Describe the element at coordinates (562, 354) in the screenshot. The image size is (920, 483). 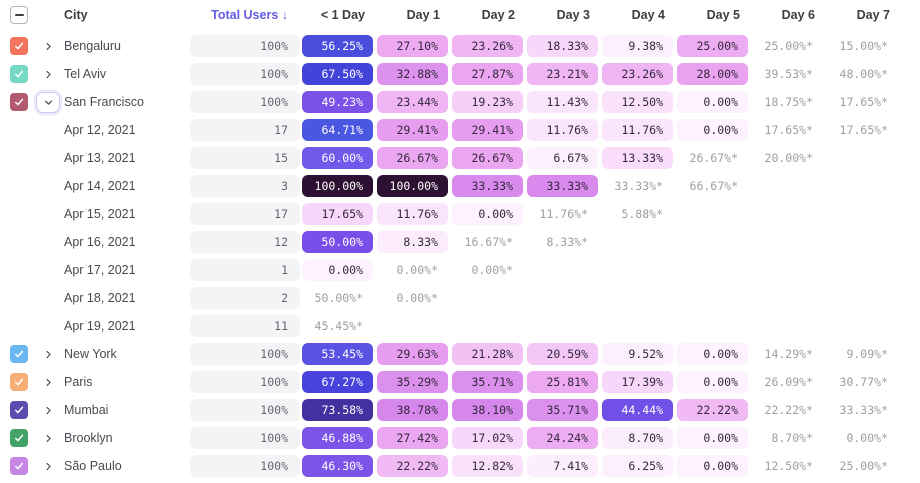
I see `retention-cell: 20.59%` at that location.